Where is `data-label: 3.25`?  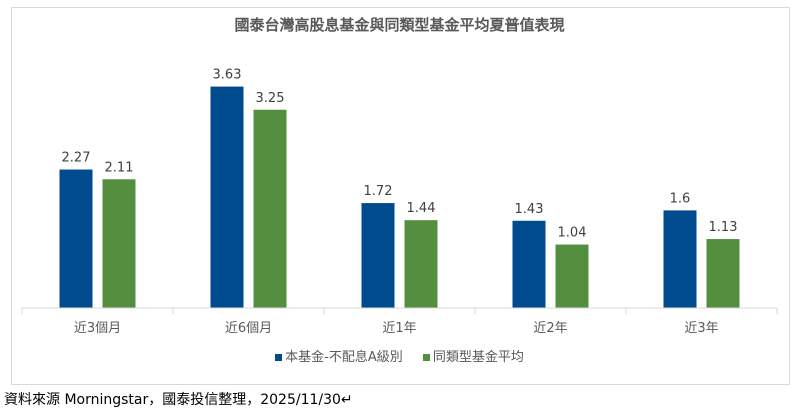 data-label: 3.25 is located at coordinates (270, 98).